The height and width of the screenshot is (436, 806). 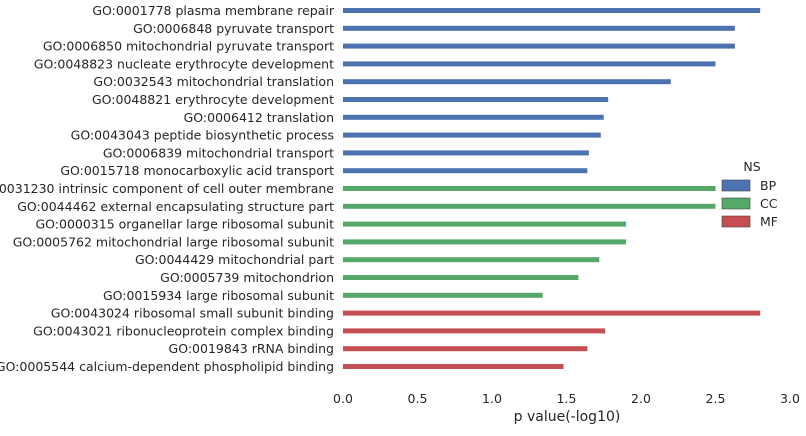 I want to click on legend-swatch-cc, so click(x=736, y=203).